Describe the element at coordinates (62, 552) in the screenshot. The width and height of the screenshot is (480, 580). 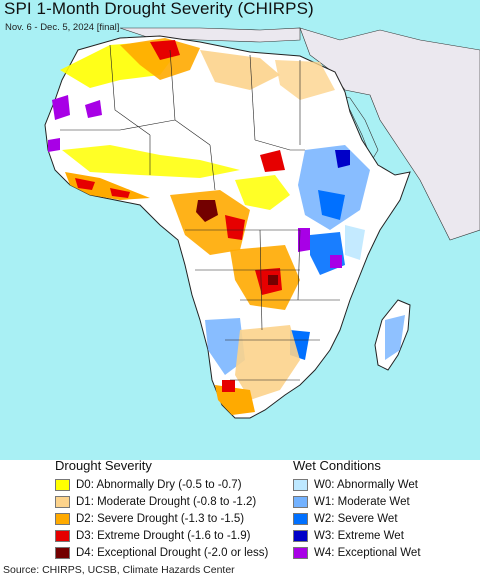
I see `d4-swatch` at that location.